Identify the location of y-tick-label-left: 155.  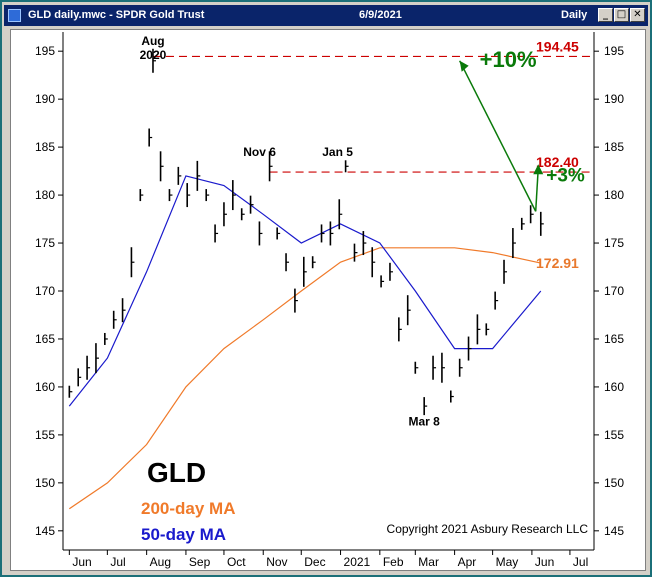
(45, 435).